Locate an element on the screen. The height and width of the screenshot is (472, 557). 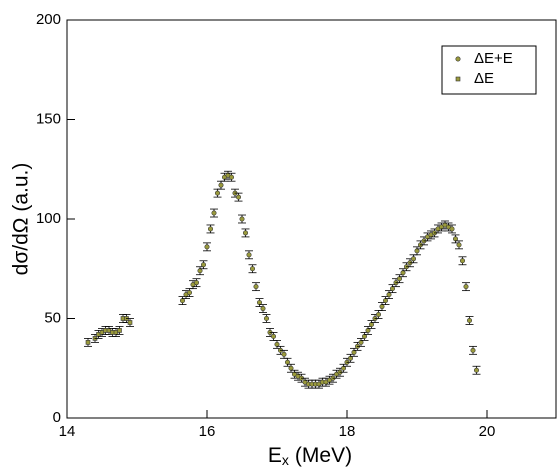
y-tick-label: 0 is located at coordinates (57, 417).